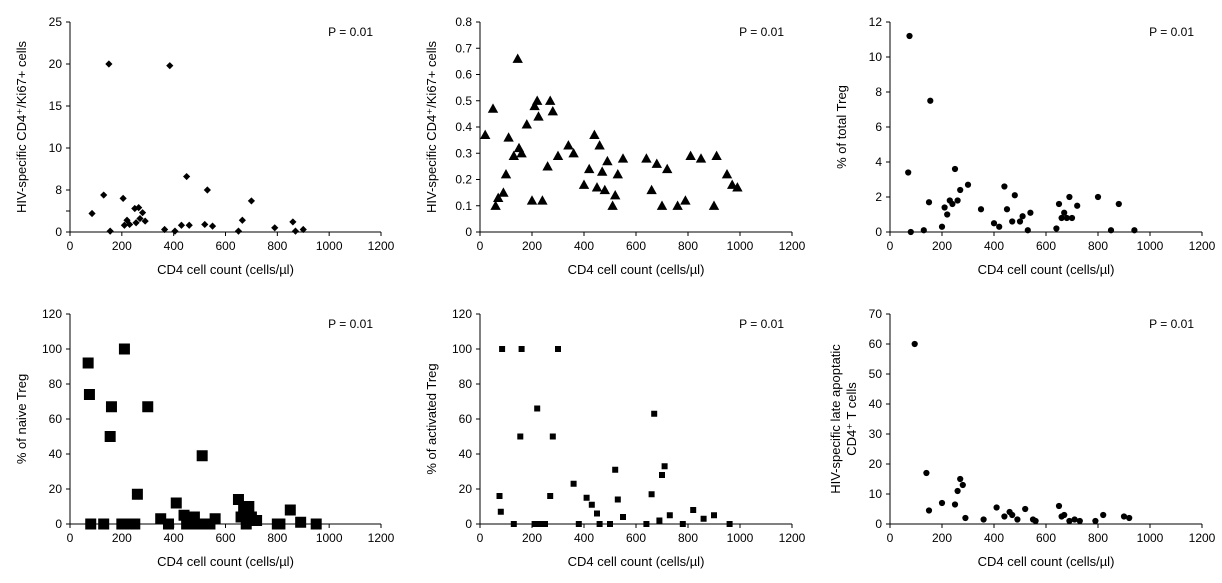 This screenshot has width=1222, height=583. Describe the element at coordinates (942, 538) in the screenshot. I see `x-tick-label: 200` at that location.